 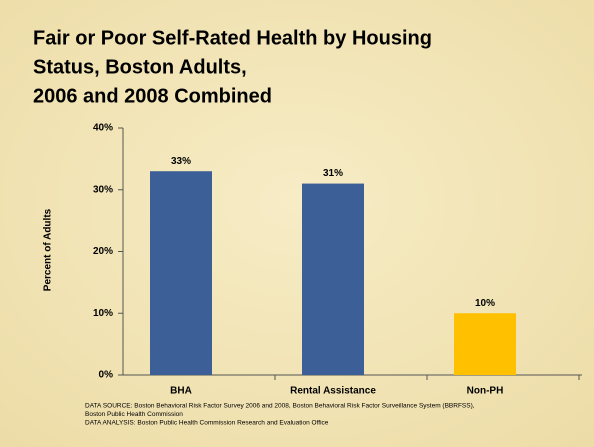 I want to click on y-tick-label: 0%, so click(x=106, y=375).